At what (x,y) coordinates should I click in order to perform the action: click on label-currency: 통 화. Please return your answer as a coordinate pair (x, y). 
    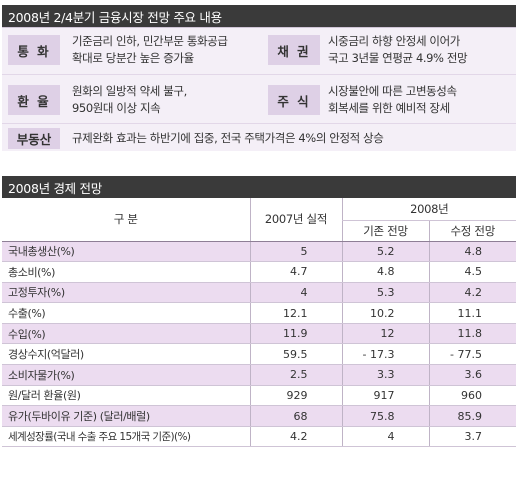
    Looking at the image, I should click on (34, 50).